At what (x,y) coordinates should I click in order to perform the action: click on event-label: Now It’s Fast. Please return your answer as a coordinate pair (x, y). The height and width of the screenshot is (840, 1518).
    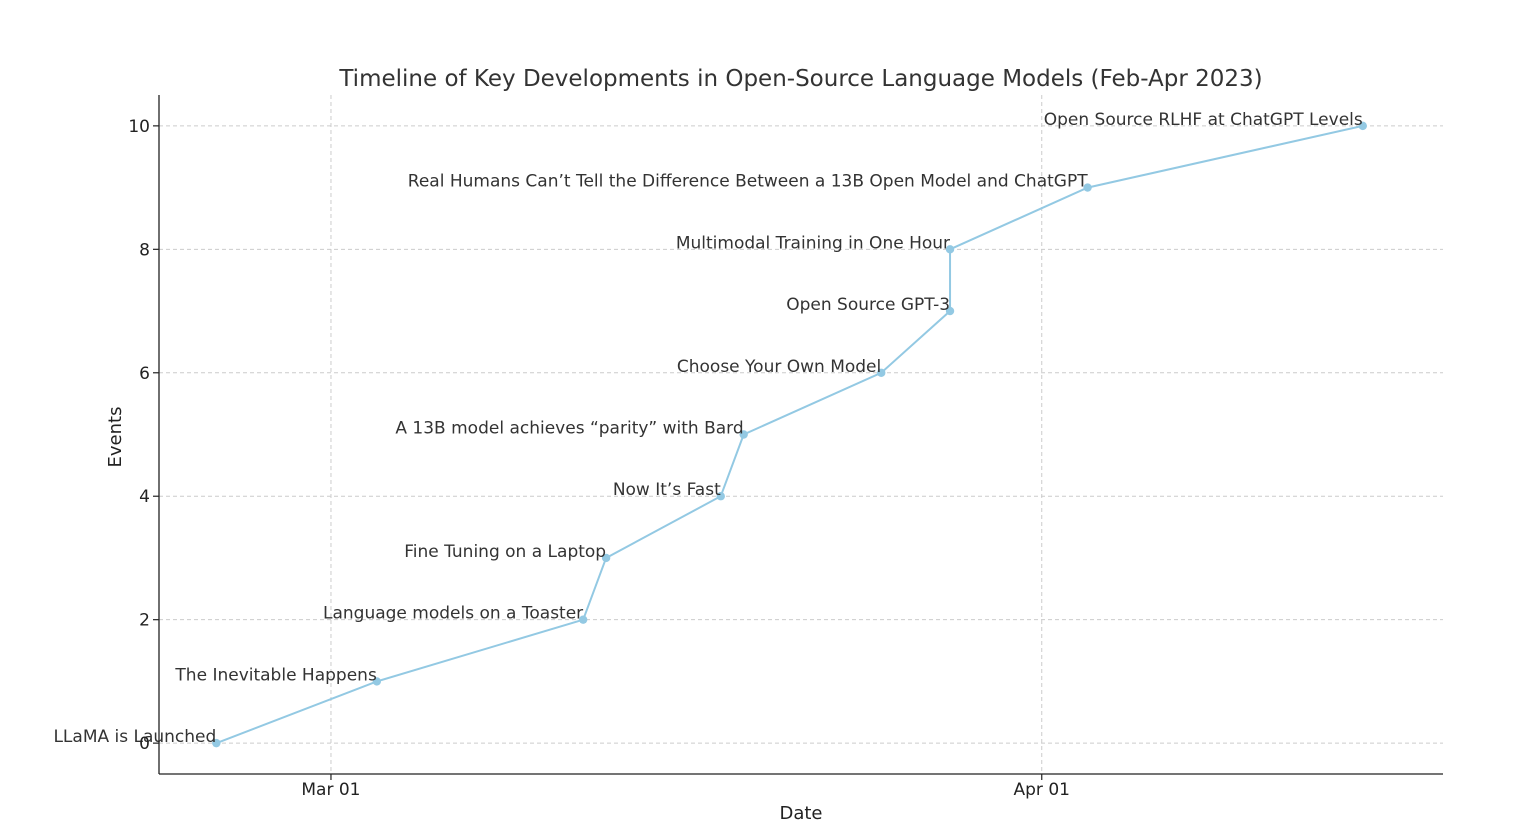
    Looking at the image, I should click on (667, 490).